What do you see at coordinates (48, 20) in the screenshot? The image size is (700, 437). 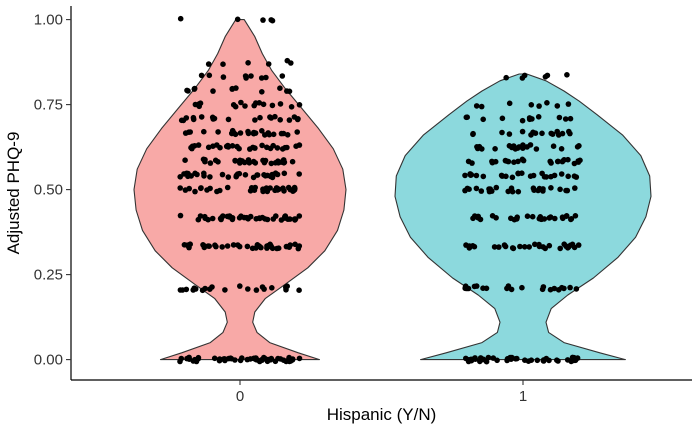 I see `y-tick-label: 1.00` at bounding box center [48, 20].